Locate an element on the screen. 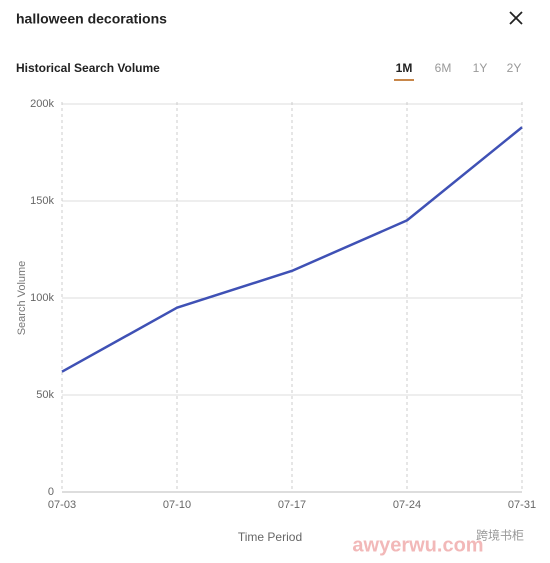 This screenshot has height=563, width=550. x-tick-label: 07-17 is located at coordinates (292, 505).